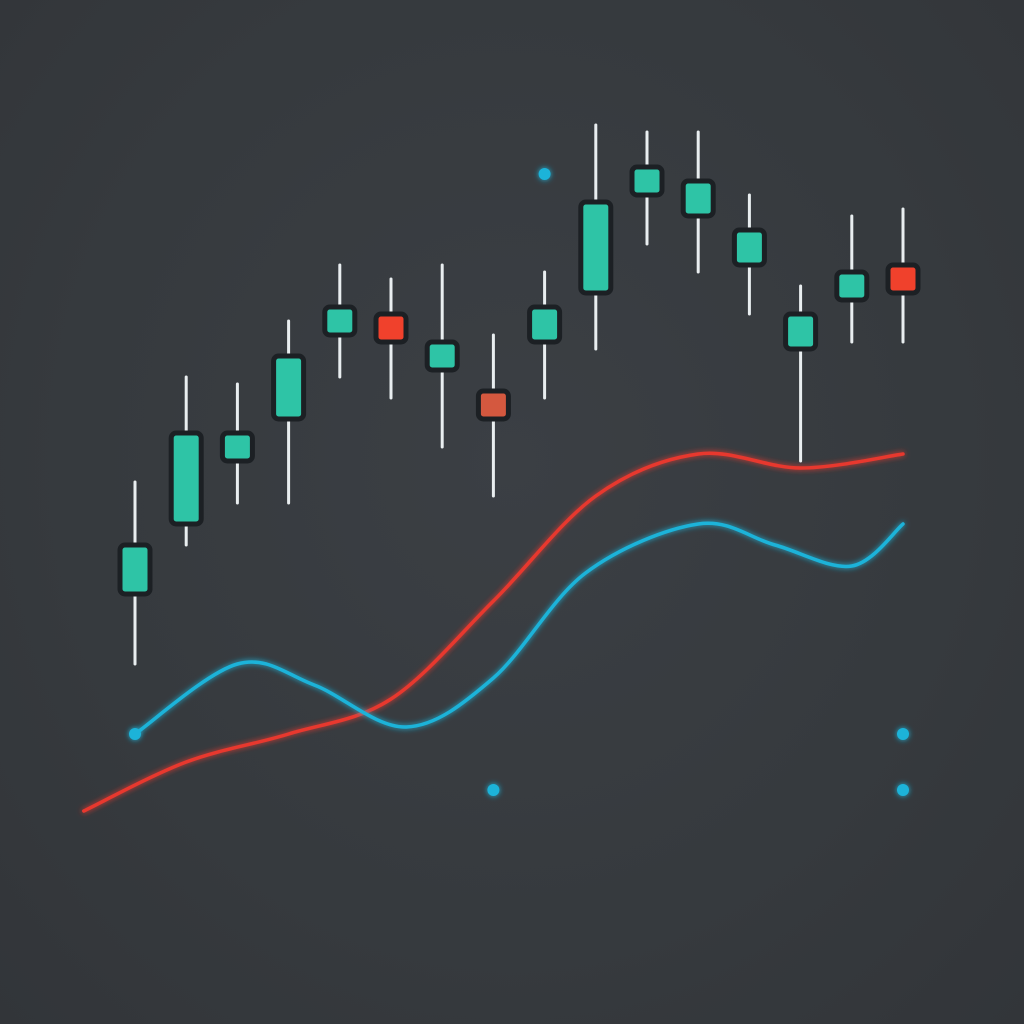 This screenshot has height=1024, width=1024. I want to click on candle-16-body, so click(903, 279).